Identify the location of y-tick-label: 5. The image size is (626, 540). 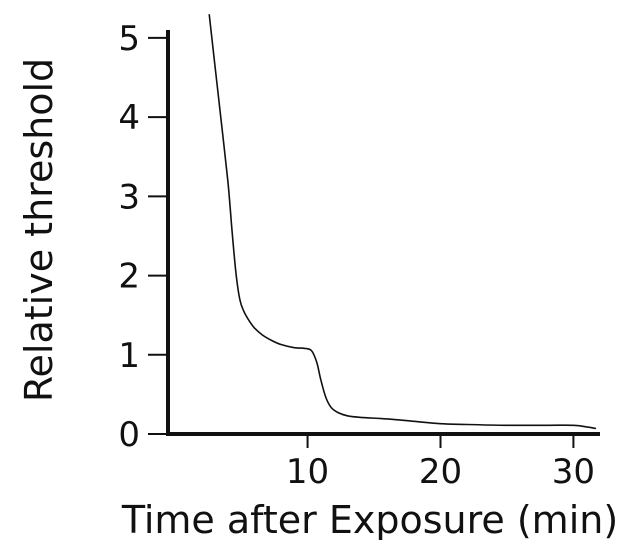
(129, 39).